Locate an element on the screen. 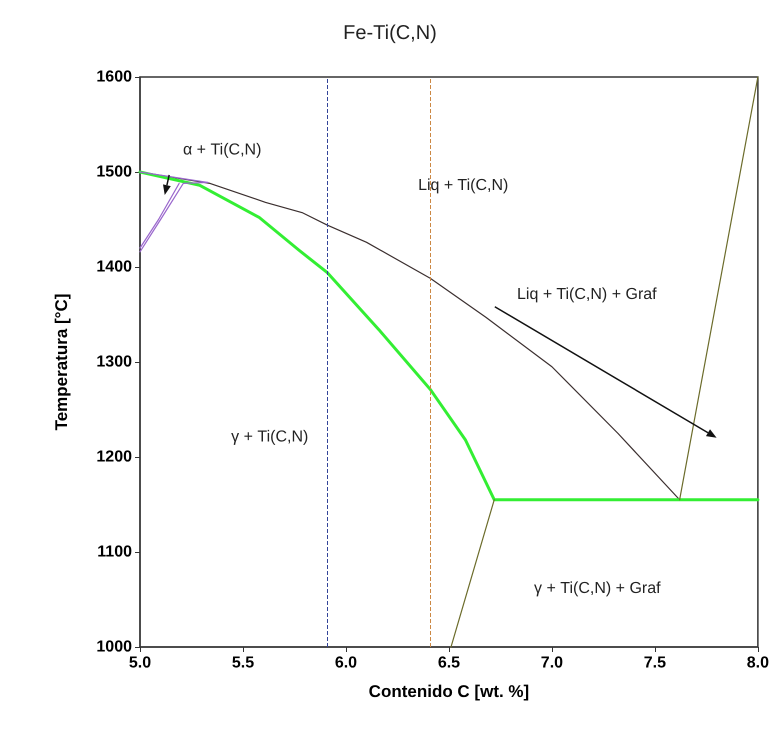 This screenshot has width=780, height=744. y-tick-label: 1000 is located at coordinates (114, 647).